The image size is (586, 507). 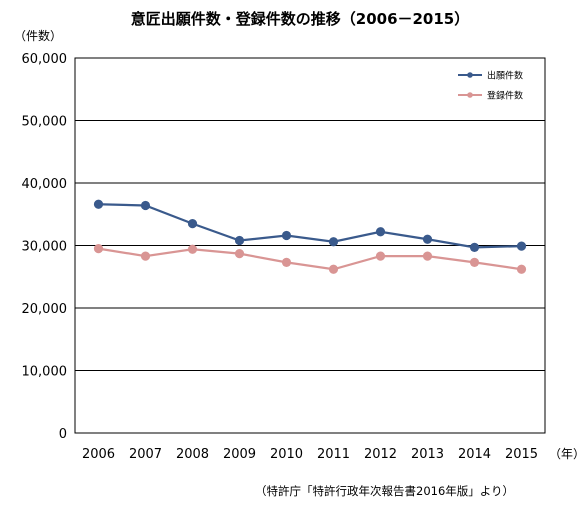 I want to click on x-tick-label: 2006, so click(x=98, y=454).